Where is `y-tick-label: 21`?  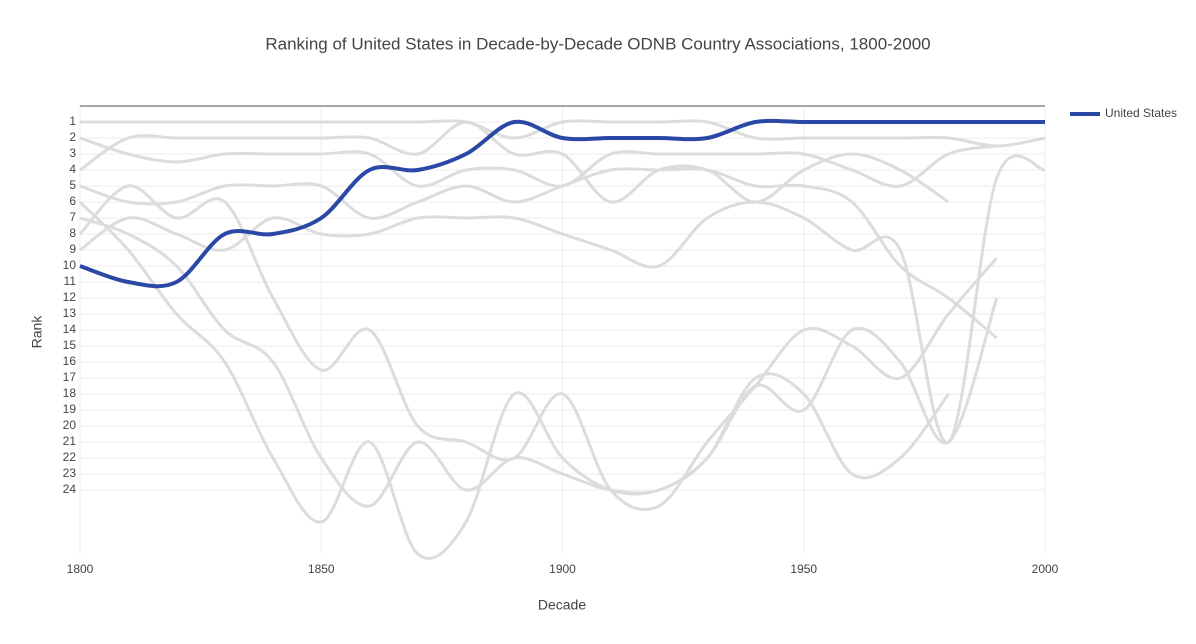
y-tick-label: 21 is located at coordinates (70, 441).